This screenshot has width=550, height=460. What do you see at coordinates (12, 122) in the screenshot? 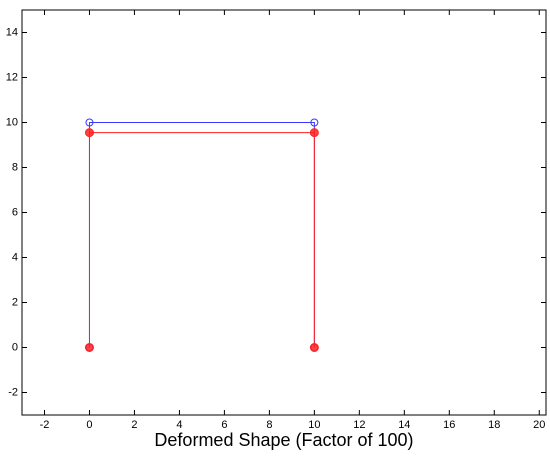
I see `y-tick-label: 10` at bounding box center [12, 122].